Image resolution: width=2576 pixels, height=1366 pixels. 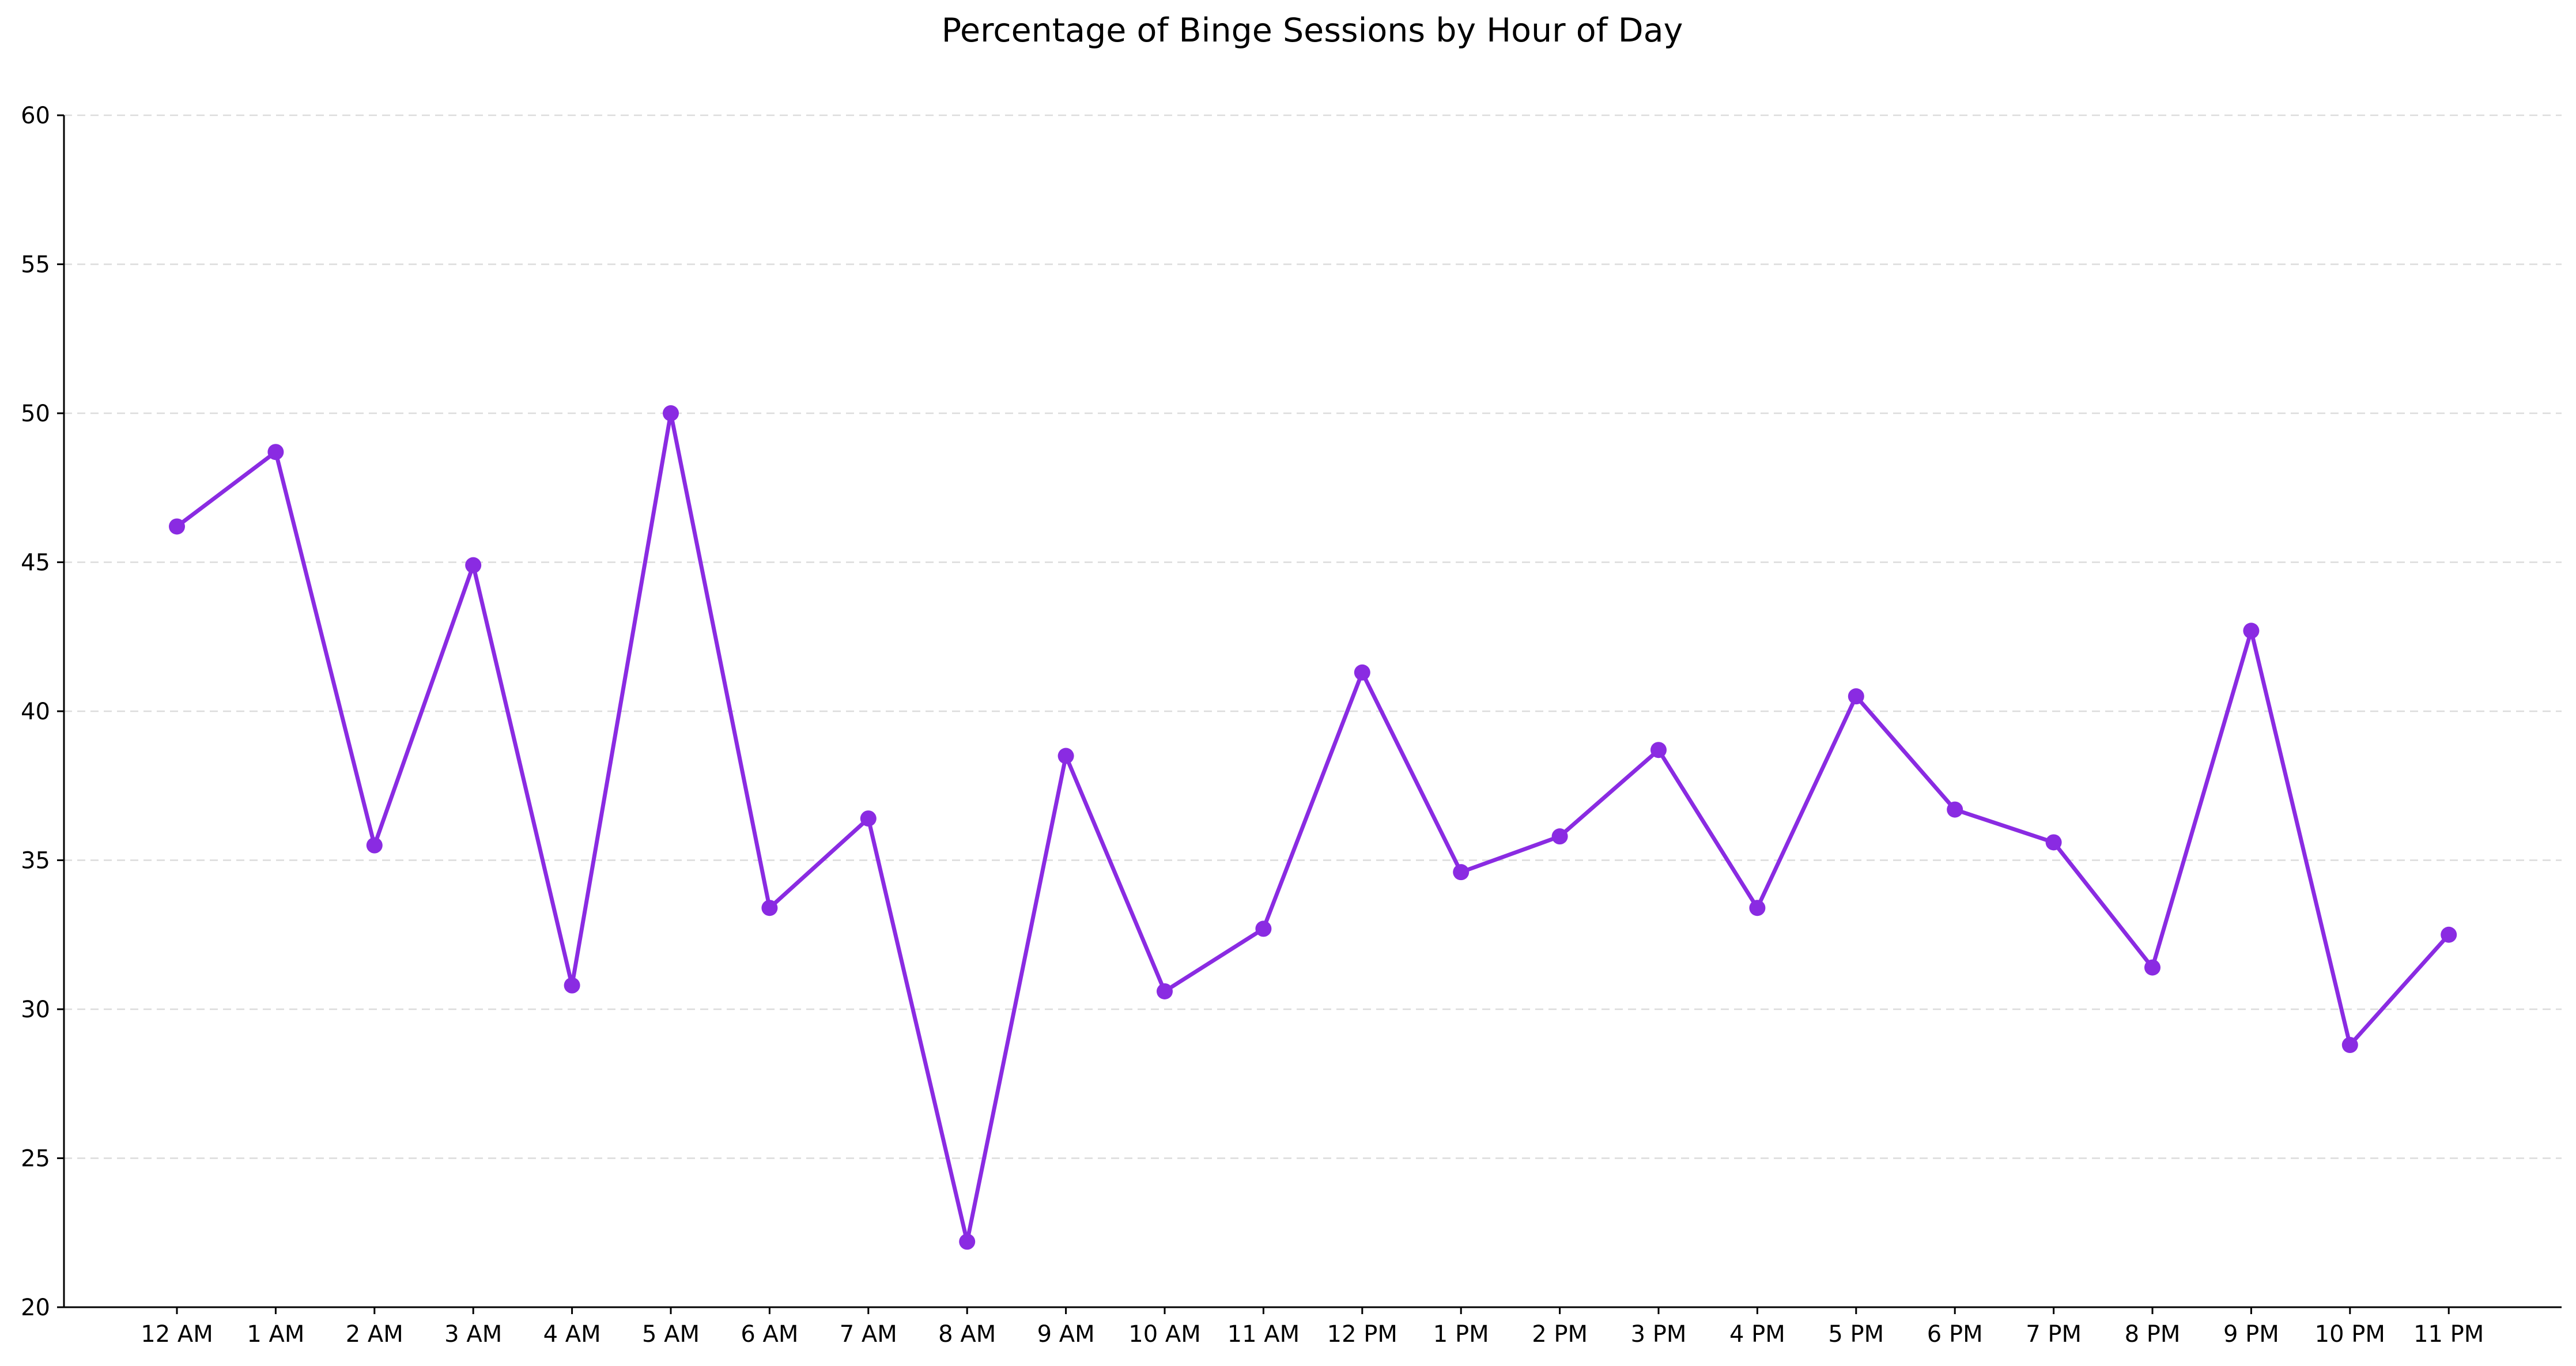 I want to click on x-tick-label: 4 AM, so click(x=572, y=1334).